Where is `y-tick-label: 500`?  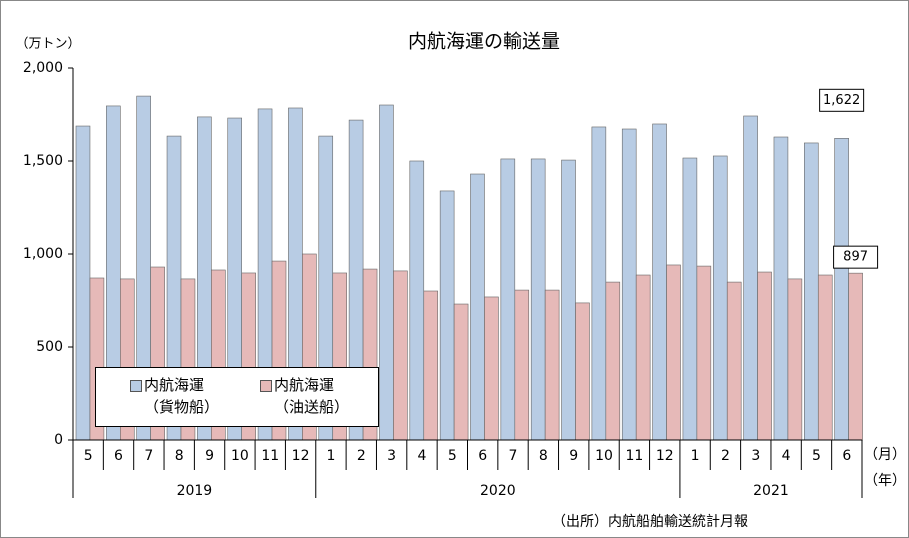
y-tick-label: 500 is located at coordinates (49, 347).